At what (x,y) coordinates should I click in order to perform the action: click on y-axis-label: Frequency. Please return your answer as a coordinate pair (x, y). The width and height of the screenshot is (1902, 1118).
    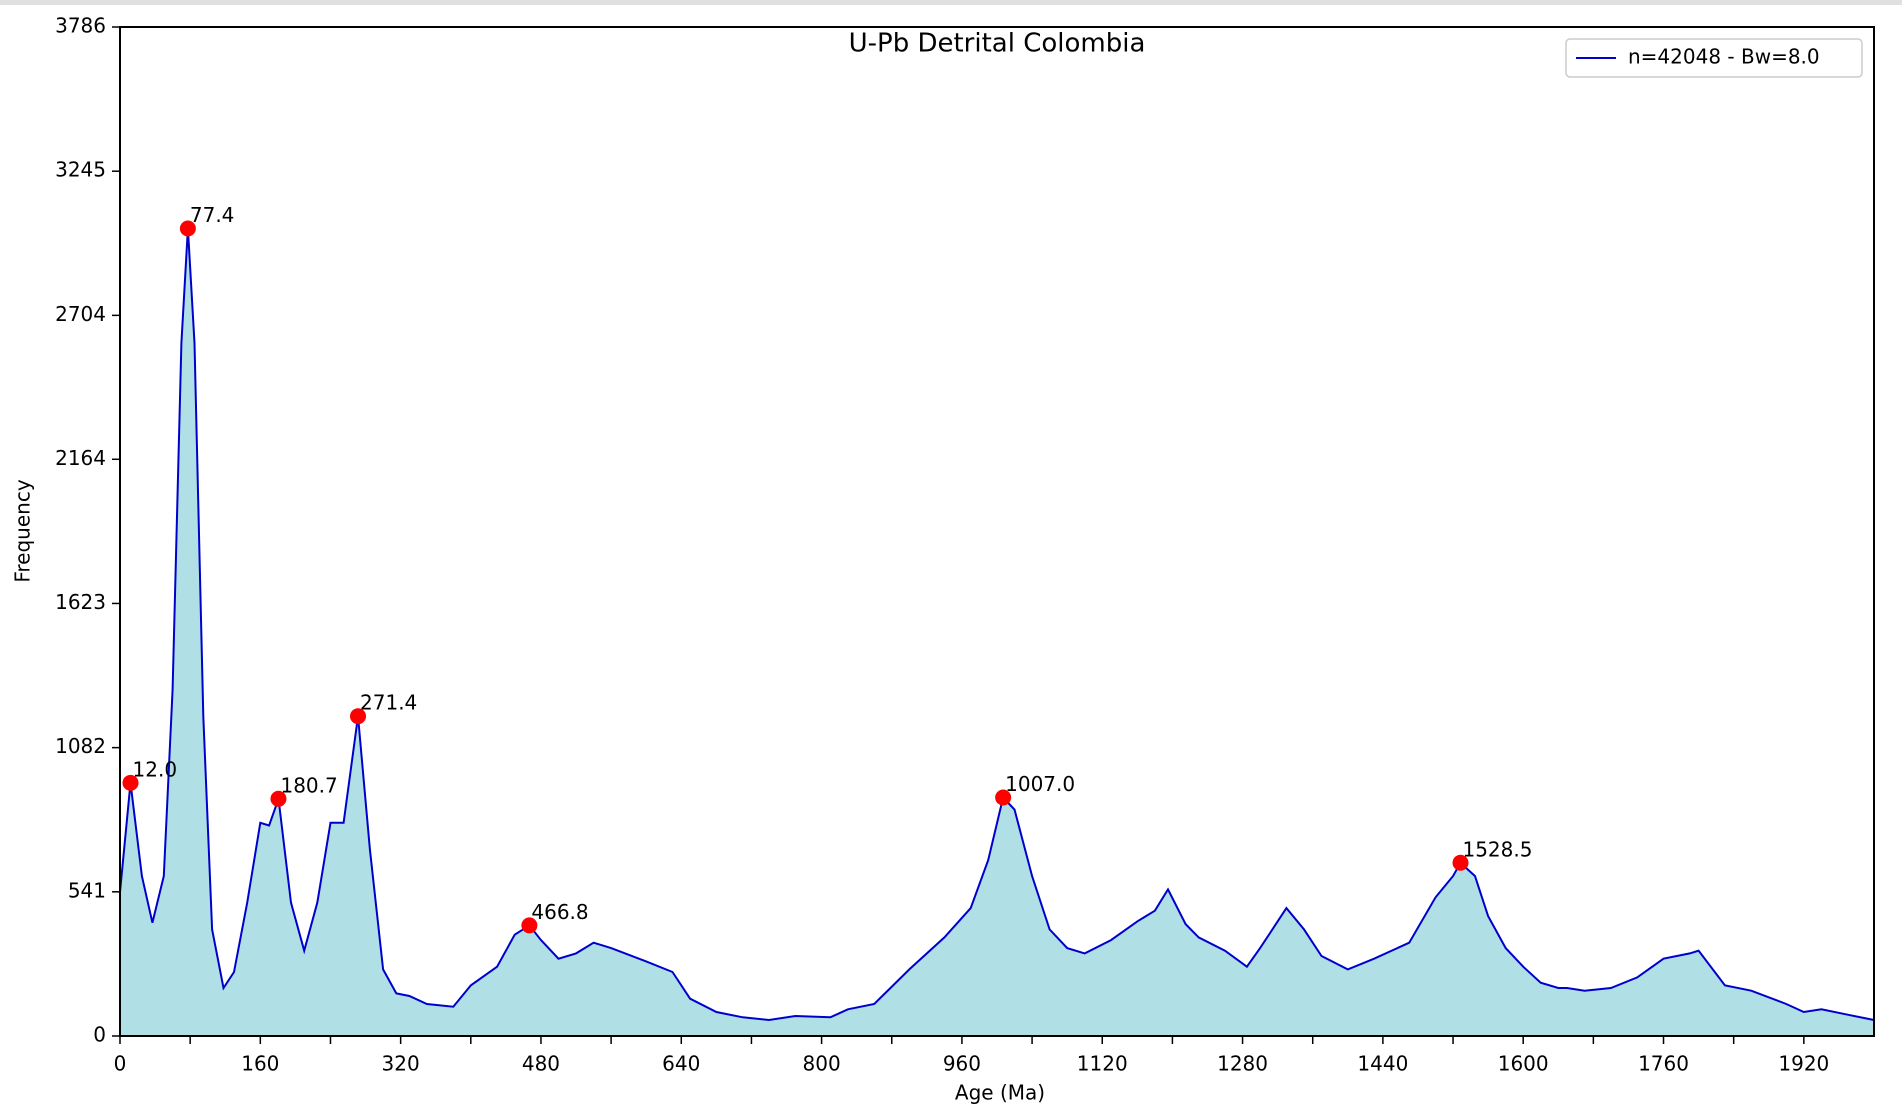
    Looking at the image, I should click on (23, 530).